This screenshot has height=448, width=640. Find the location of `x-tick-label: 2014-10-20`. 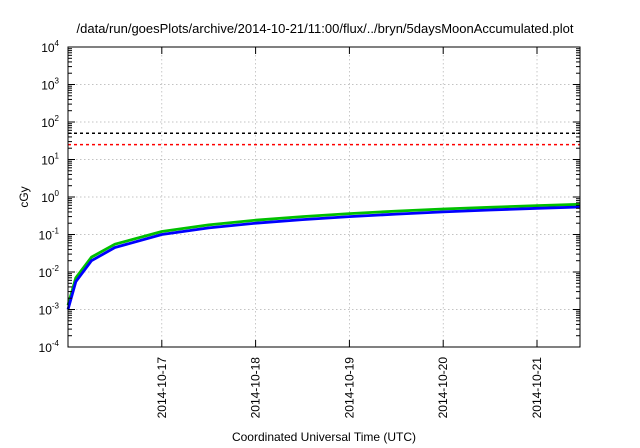

x-tick-label: 2014-10-20 is located at coordinates (443, 388).